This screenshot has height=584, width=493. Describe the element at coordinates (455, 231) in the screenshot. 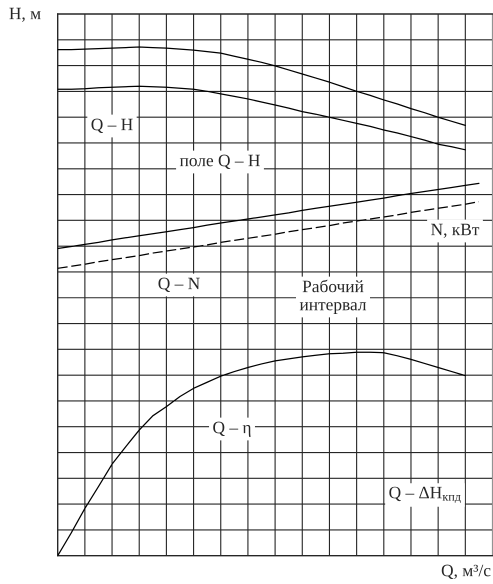

I see `annotation: N, кВт` at that location.